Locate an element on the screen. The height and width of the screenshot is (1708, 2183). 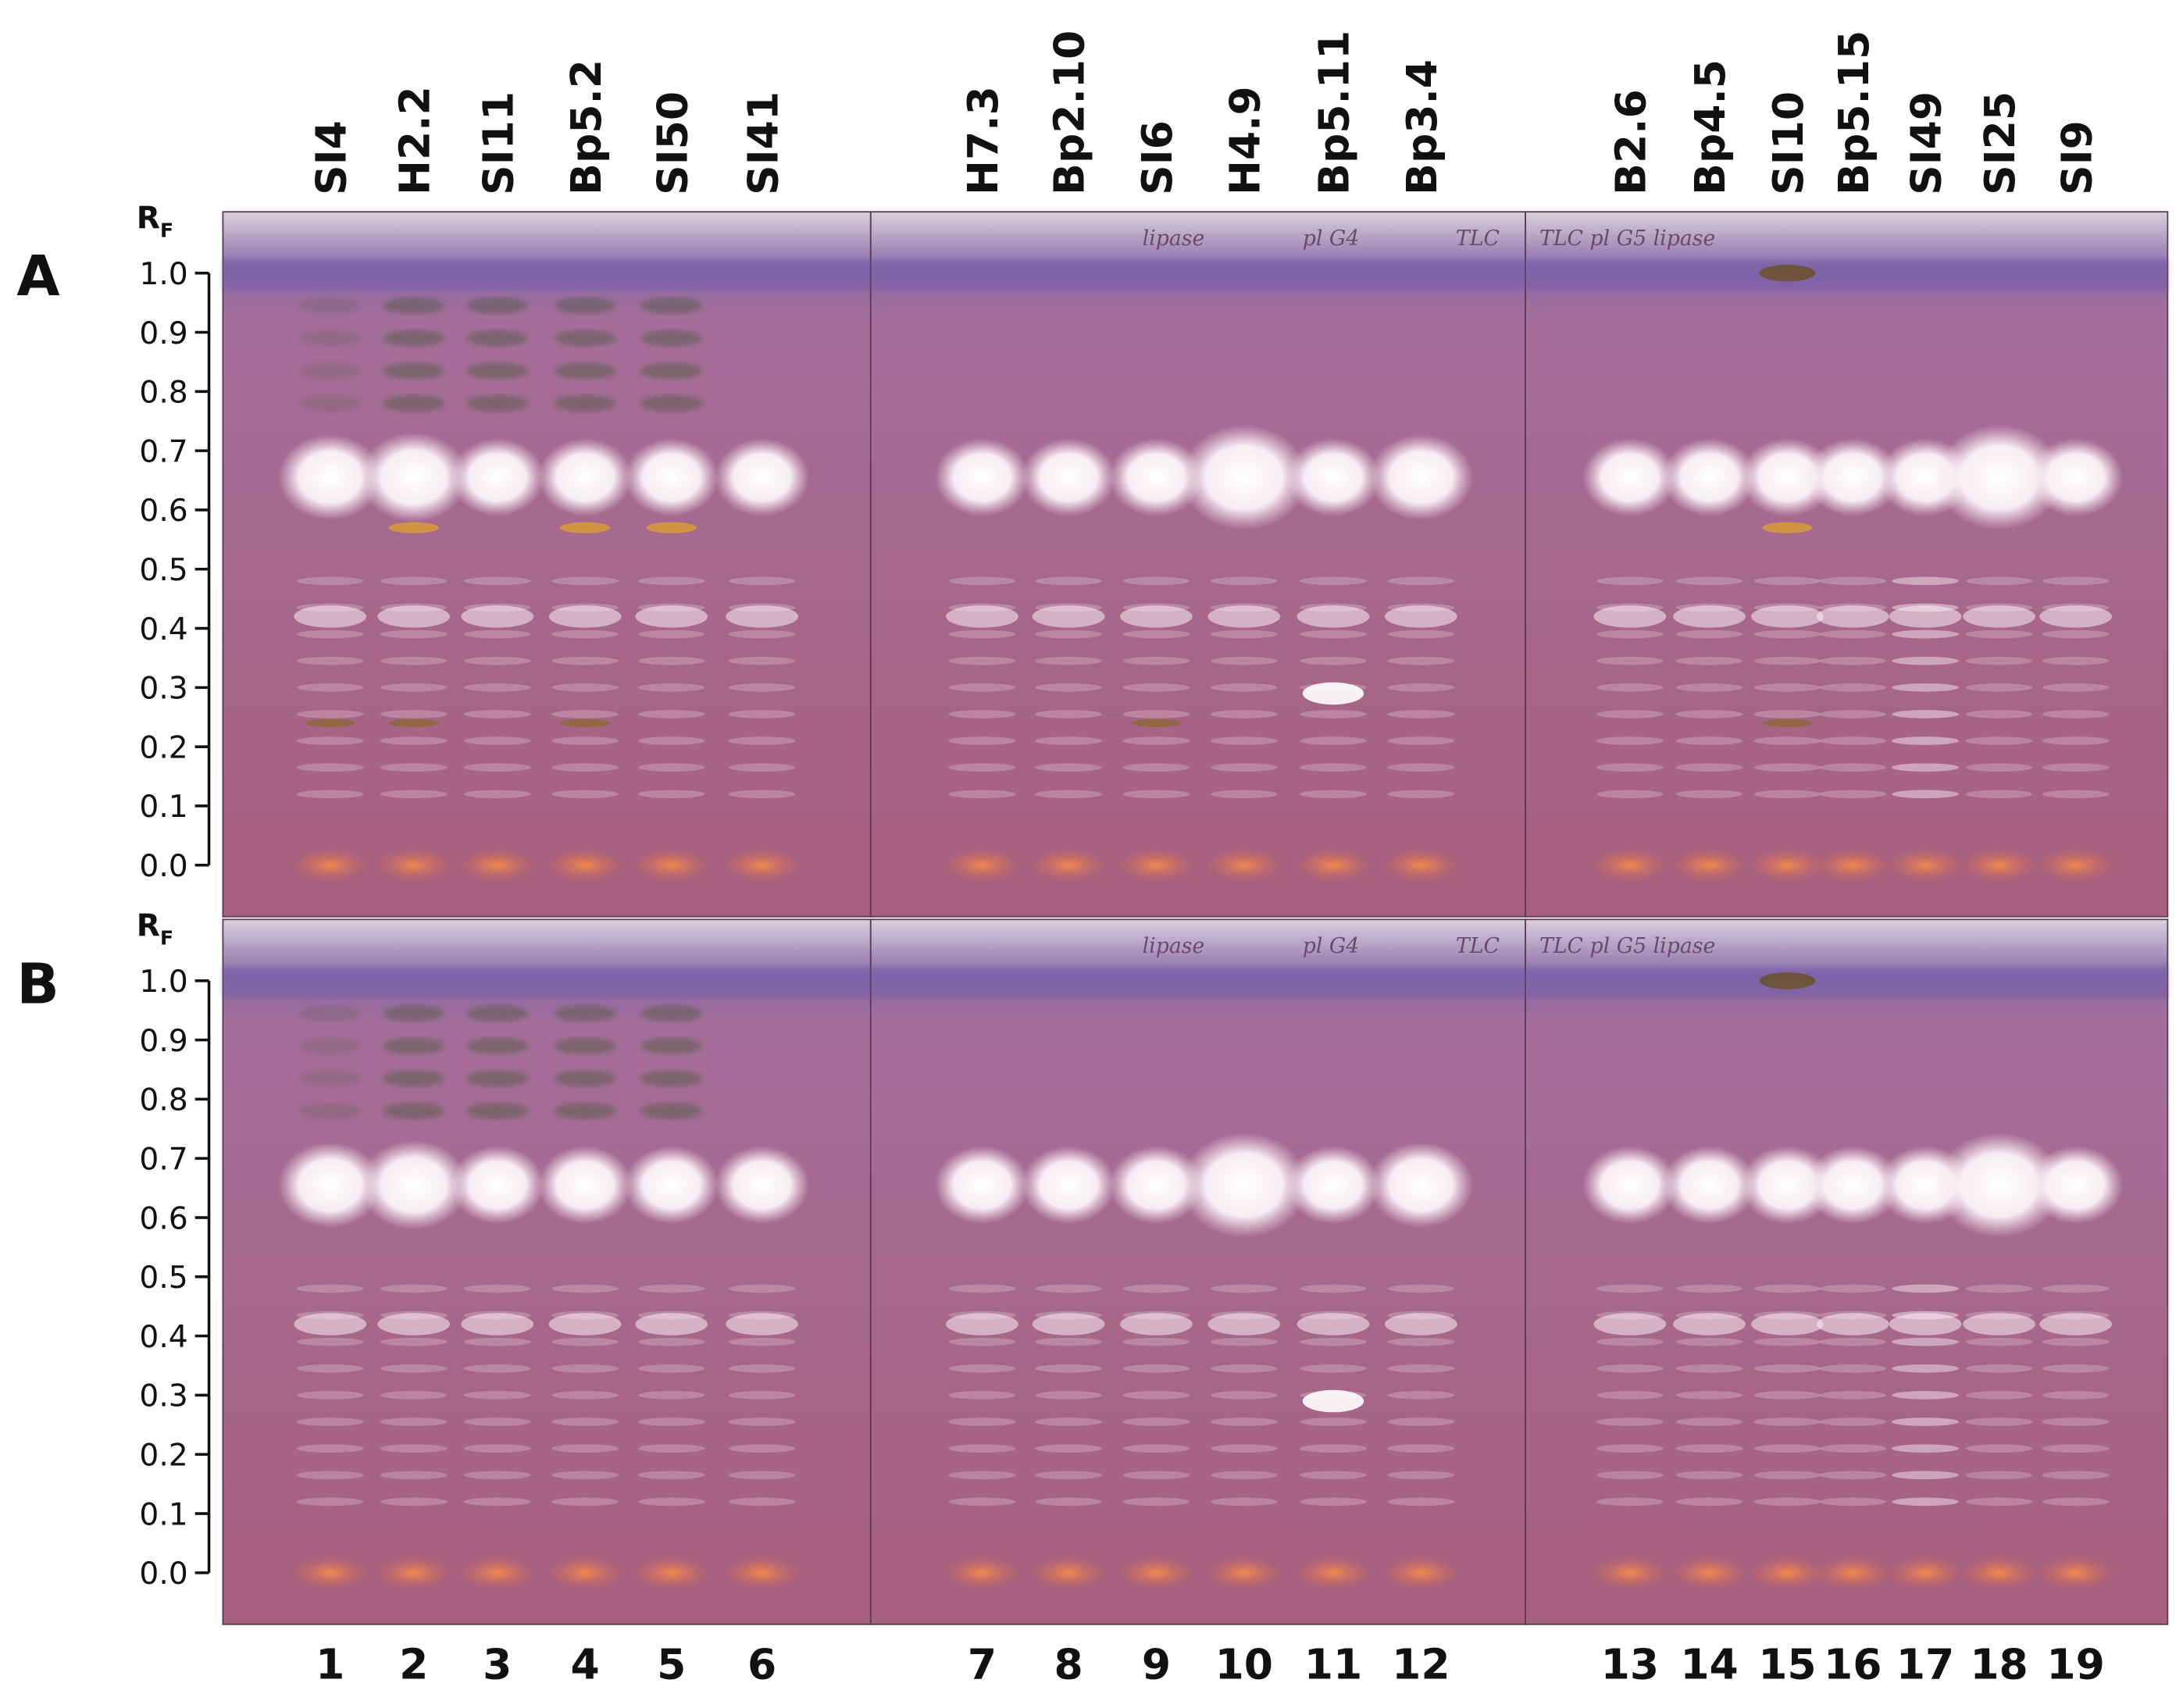
rf-tick-label: 0.3 is located at coordinates (163, 689).